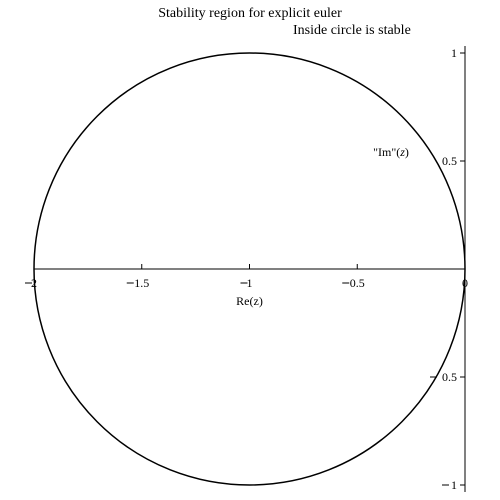  Describe the element at coordinates (250, 13) in the screenshot. I see `chart-title: Stability region for explicit euler` at that location.